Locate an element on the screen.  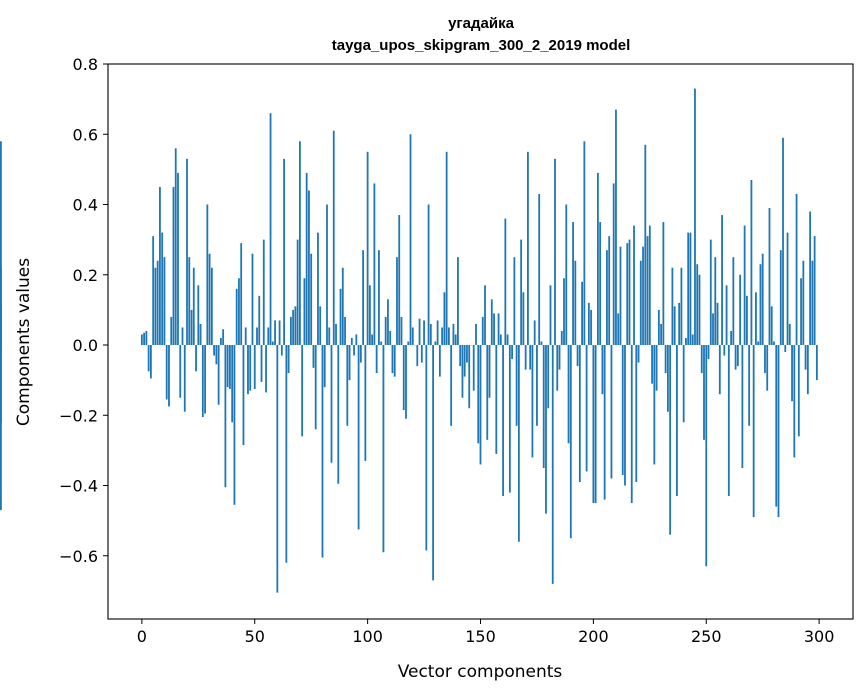
x-tick-label: 150 is located at coordinates (480, 636).